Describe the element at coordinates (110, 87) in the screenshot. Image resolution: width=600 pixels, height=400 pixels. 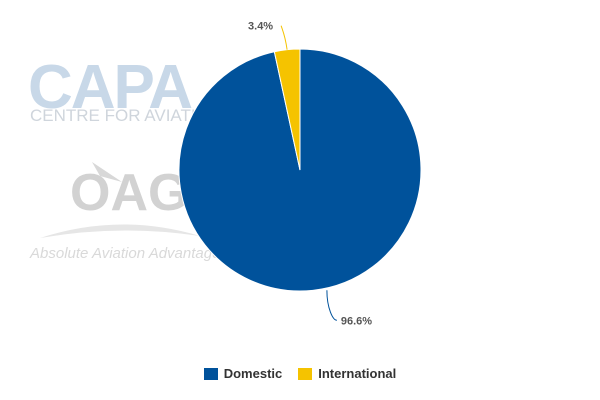
I see `capa-watermark-logo: CAPA` at that location.